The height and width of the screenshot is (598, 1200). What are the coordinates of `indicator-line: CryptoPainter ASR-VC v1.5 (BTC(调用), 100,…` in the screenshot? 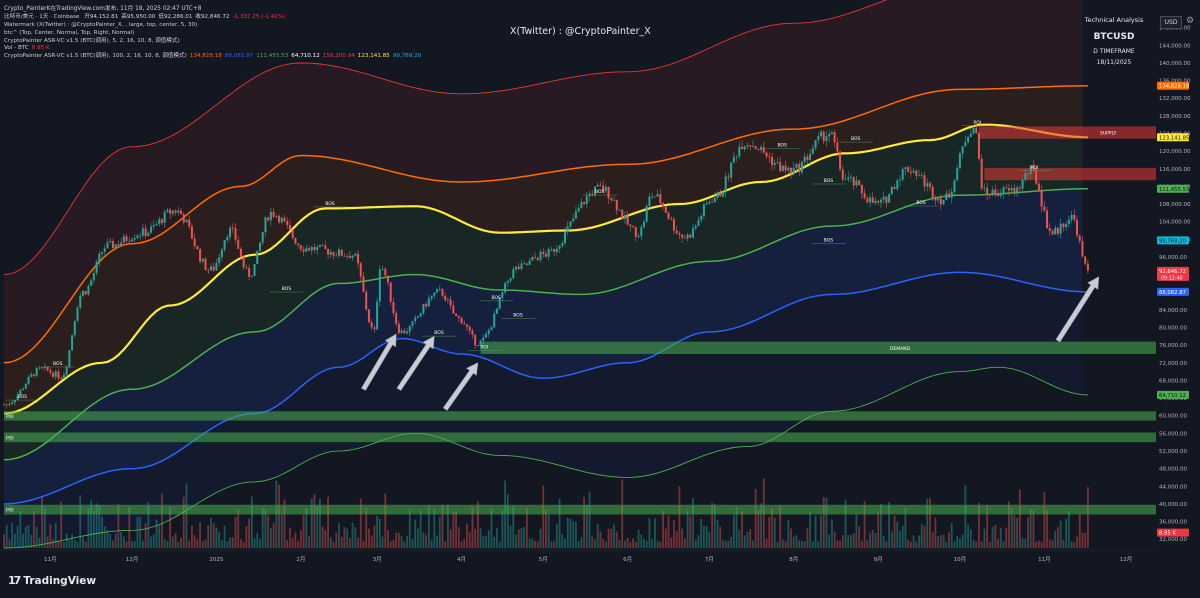 It's located at (214, 56).